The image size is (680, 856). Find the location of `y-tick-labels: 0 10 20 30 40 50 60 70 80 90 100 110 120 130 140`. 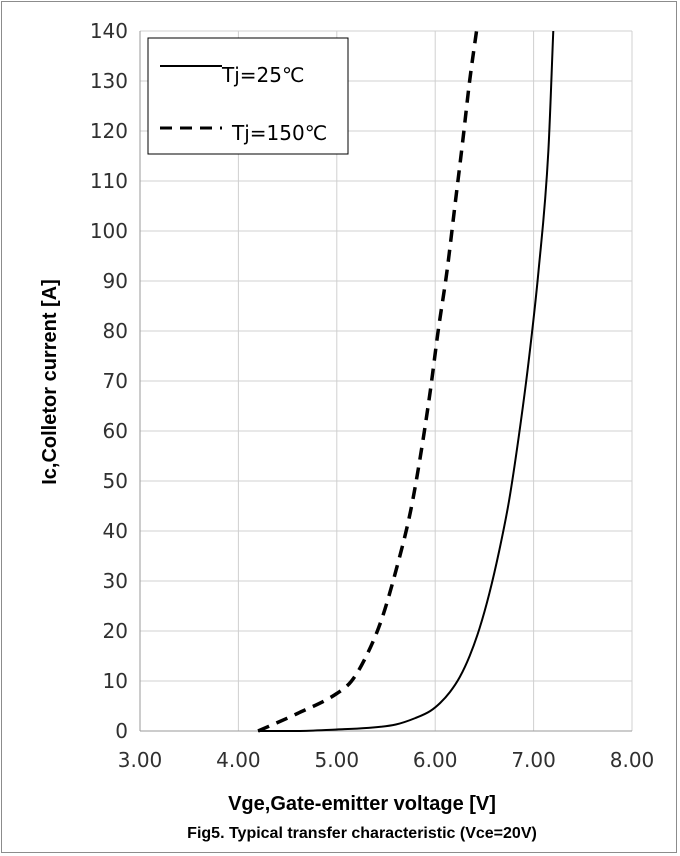

y-tick-labels: 0 10 20 30 40 50 60 70 80 90 100 110 120 130 140 is located at coordinates (109, 381).